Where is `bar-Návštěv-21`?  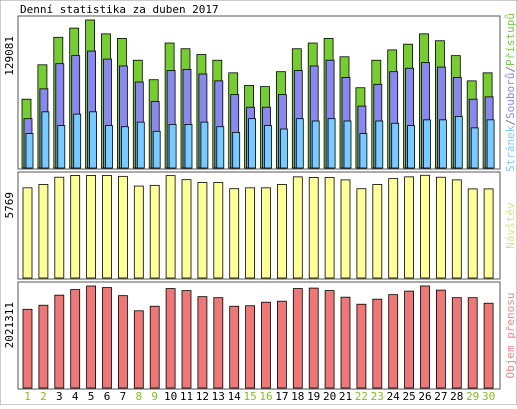 bar-Návštěv-21 is located at coordinates (345, 229).